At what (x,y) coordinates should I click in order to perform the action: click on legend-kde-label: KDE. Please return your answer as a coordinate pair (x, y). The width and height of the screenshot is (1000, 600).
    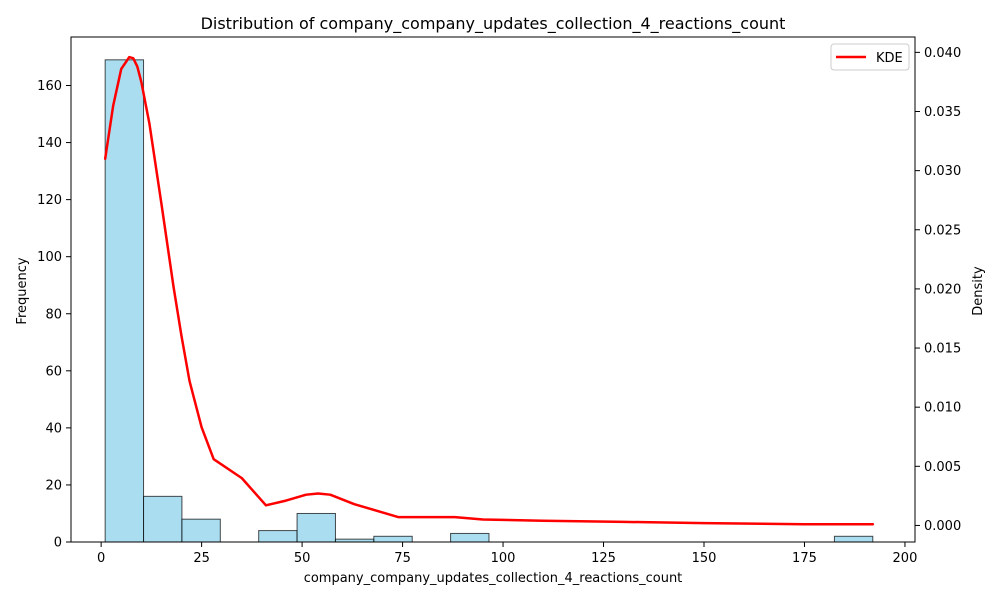
    Looking at the image, I should click on (889, 58).